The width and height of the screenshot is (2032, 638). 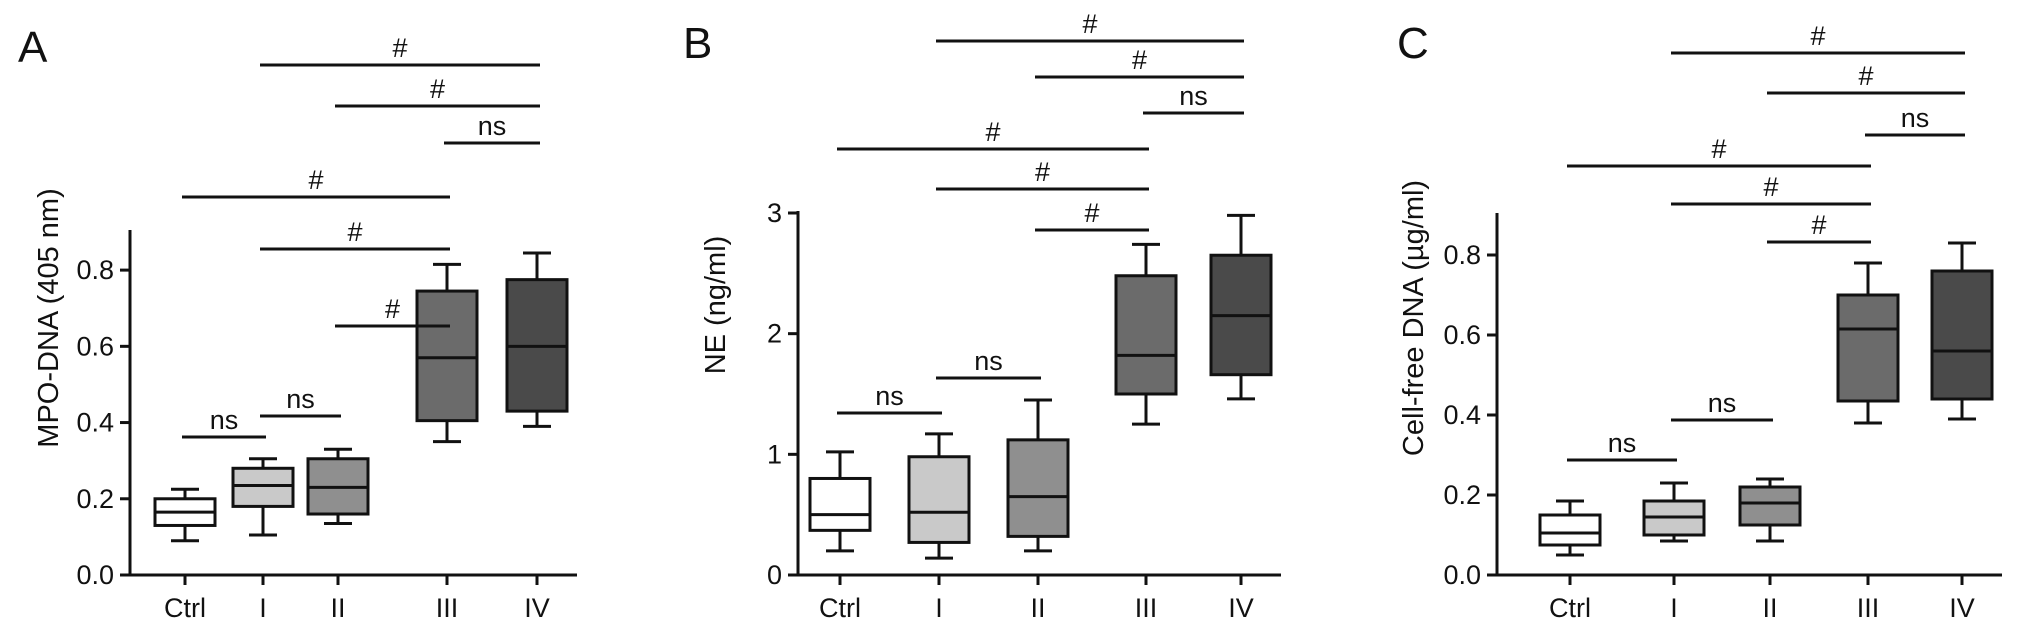 I want to click on y-tick-label: 1, so click(x=774, y=454).